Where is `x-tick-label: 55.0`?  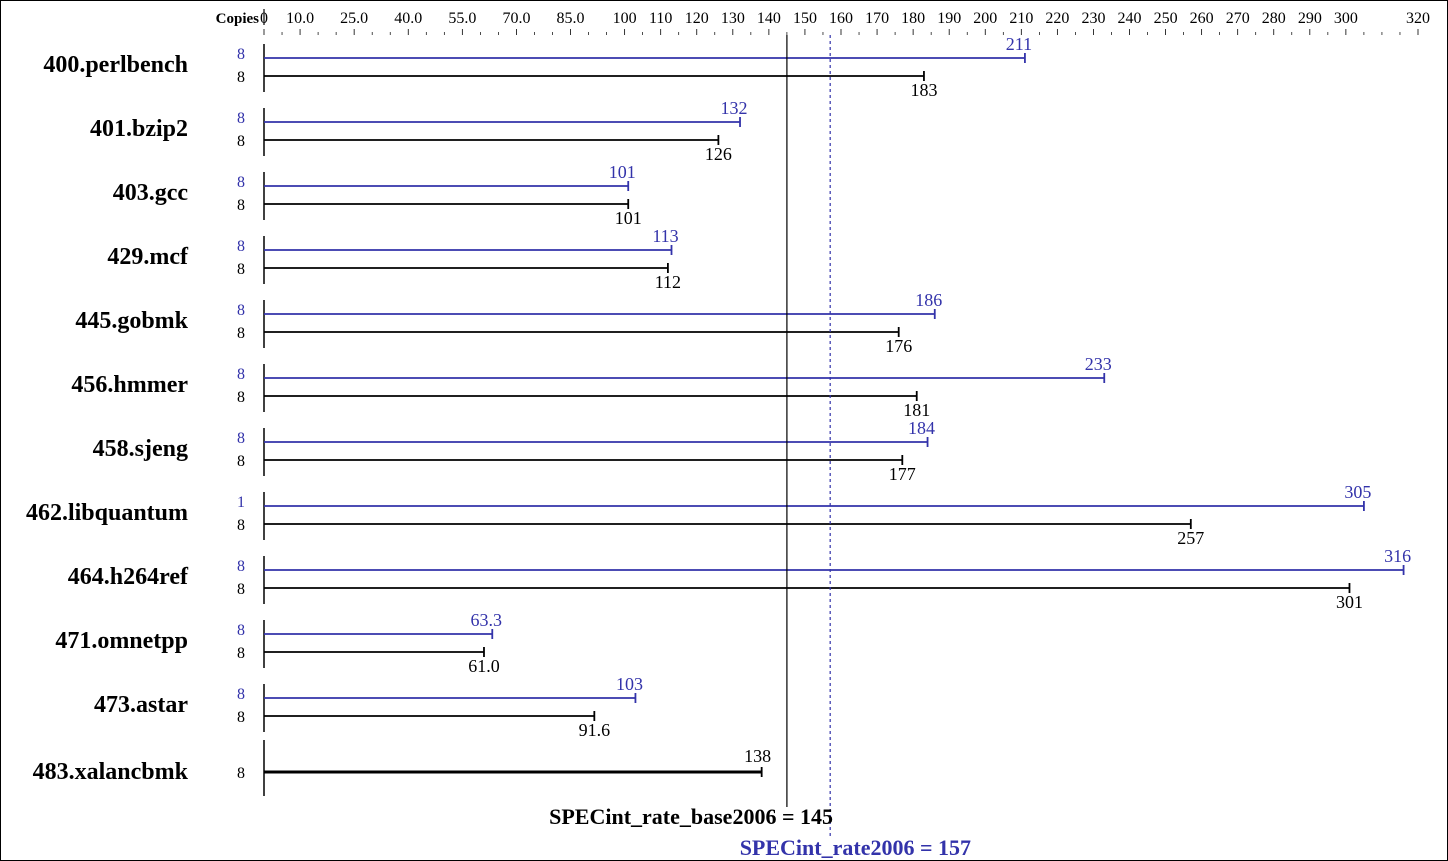 x-tick-label: 55.0 is located at coordinates (462, 18).